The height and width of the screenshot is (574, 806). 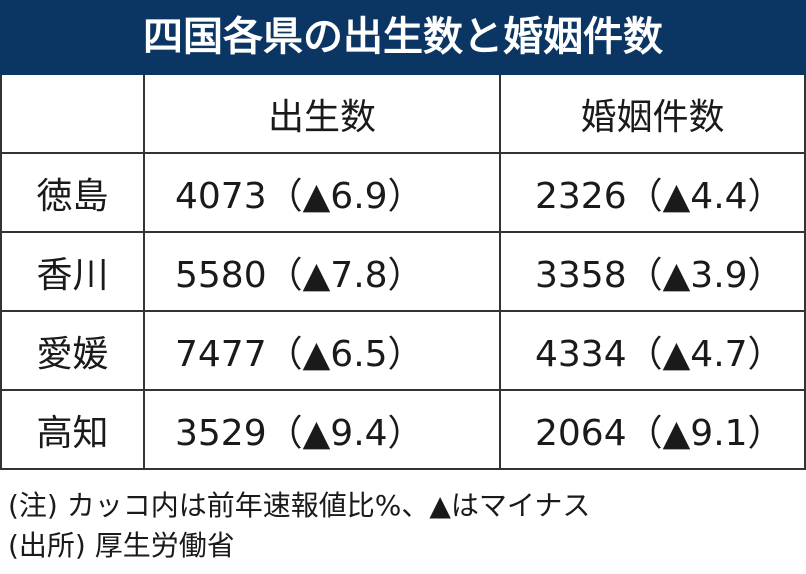 I want to click on table-row: 愛媛 7477（▲6.5） 4334（▲4.7）, so click(x=403, y=350).